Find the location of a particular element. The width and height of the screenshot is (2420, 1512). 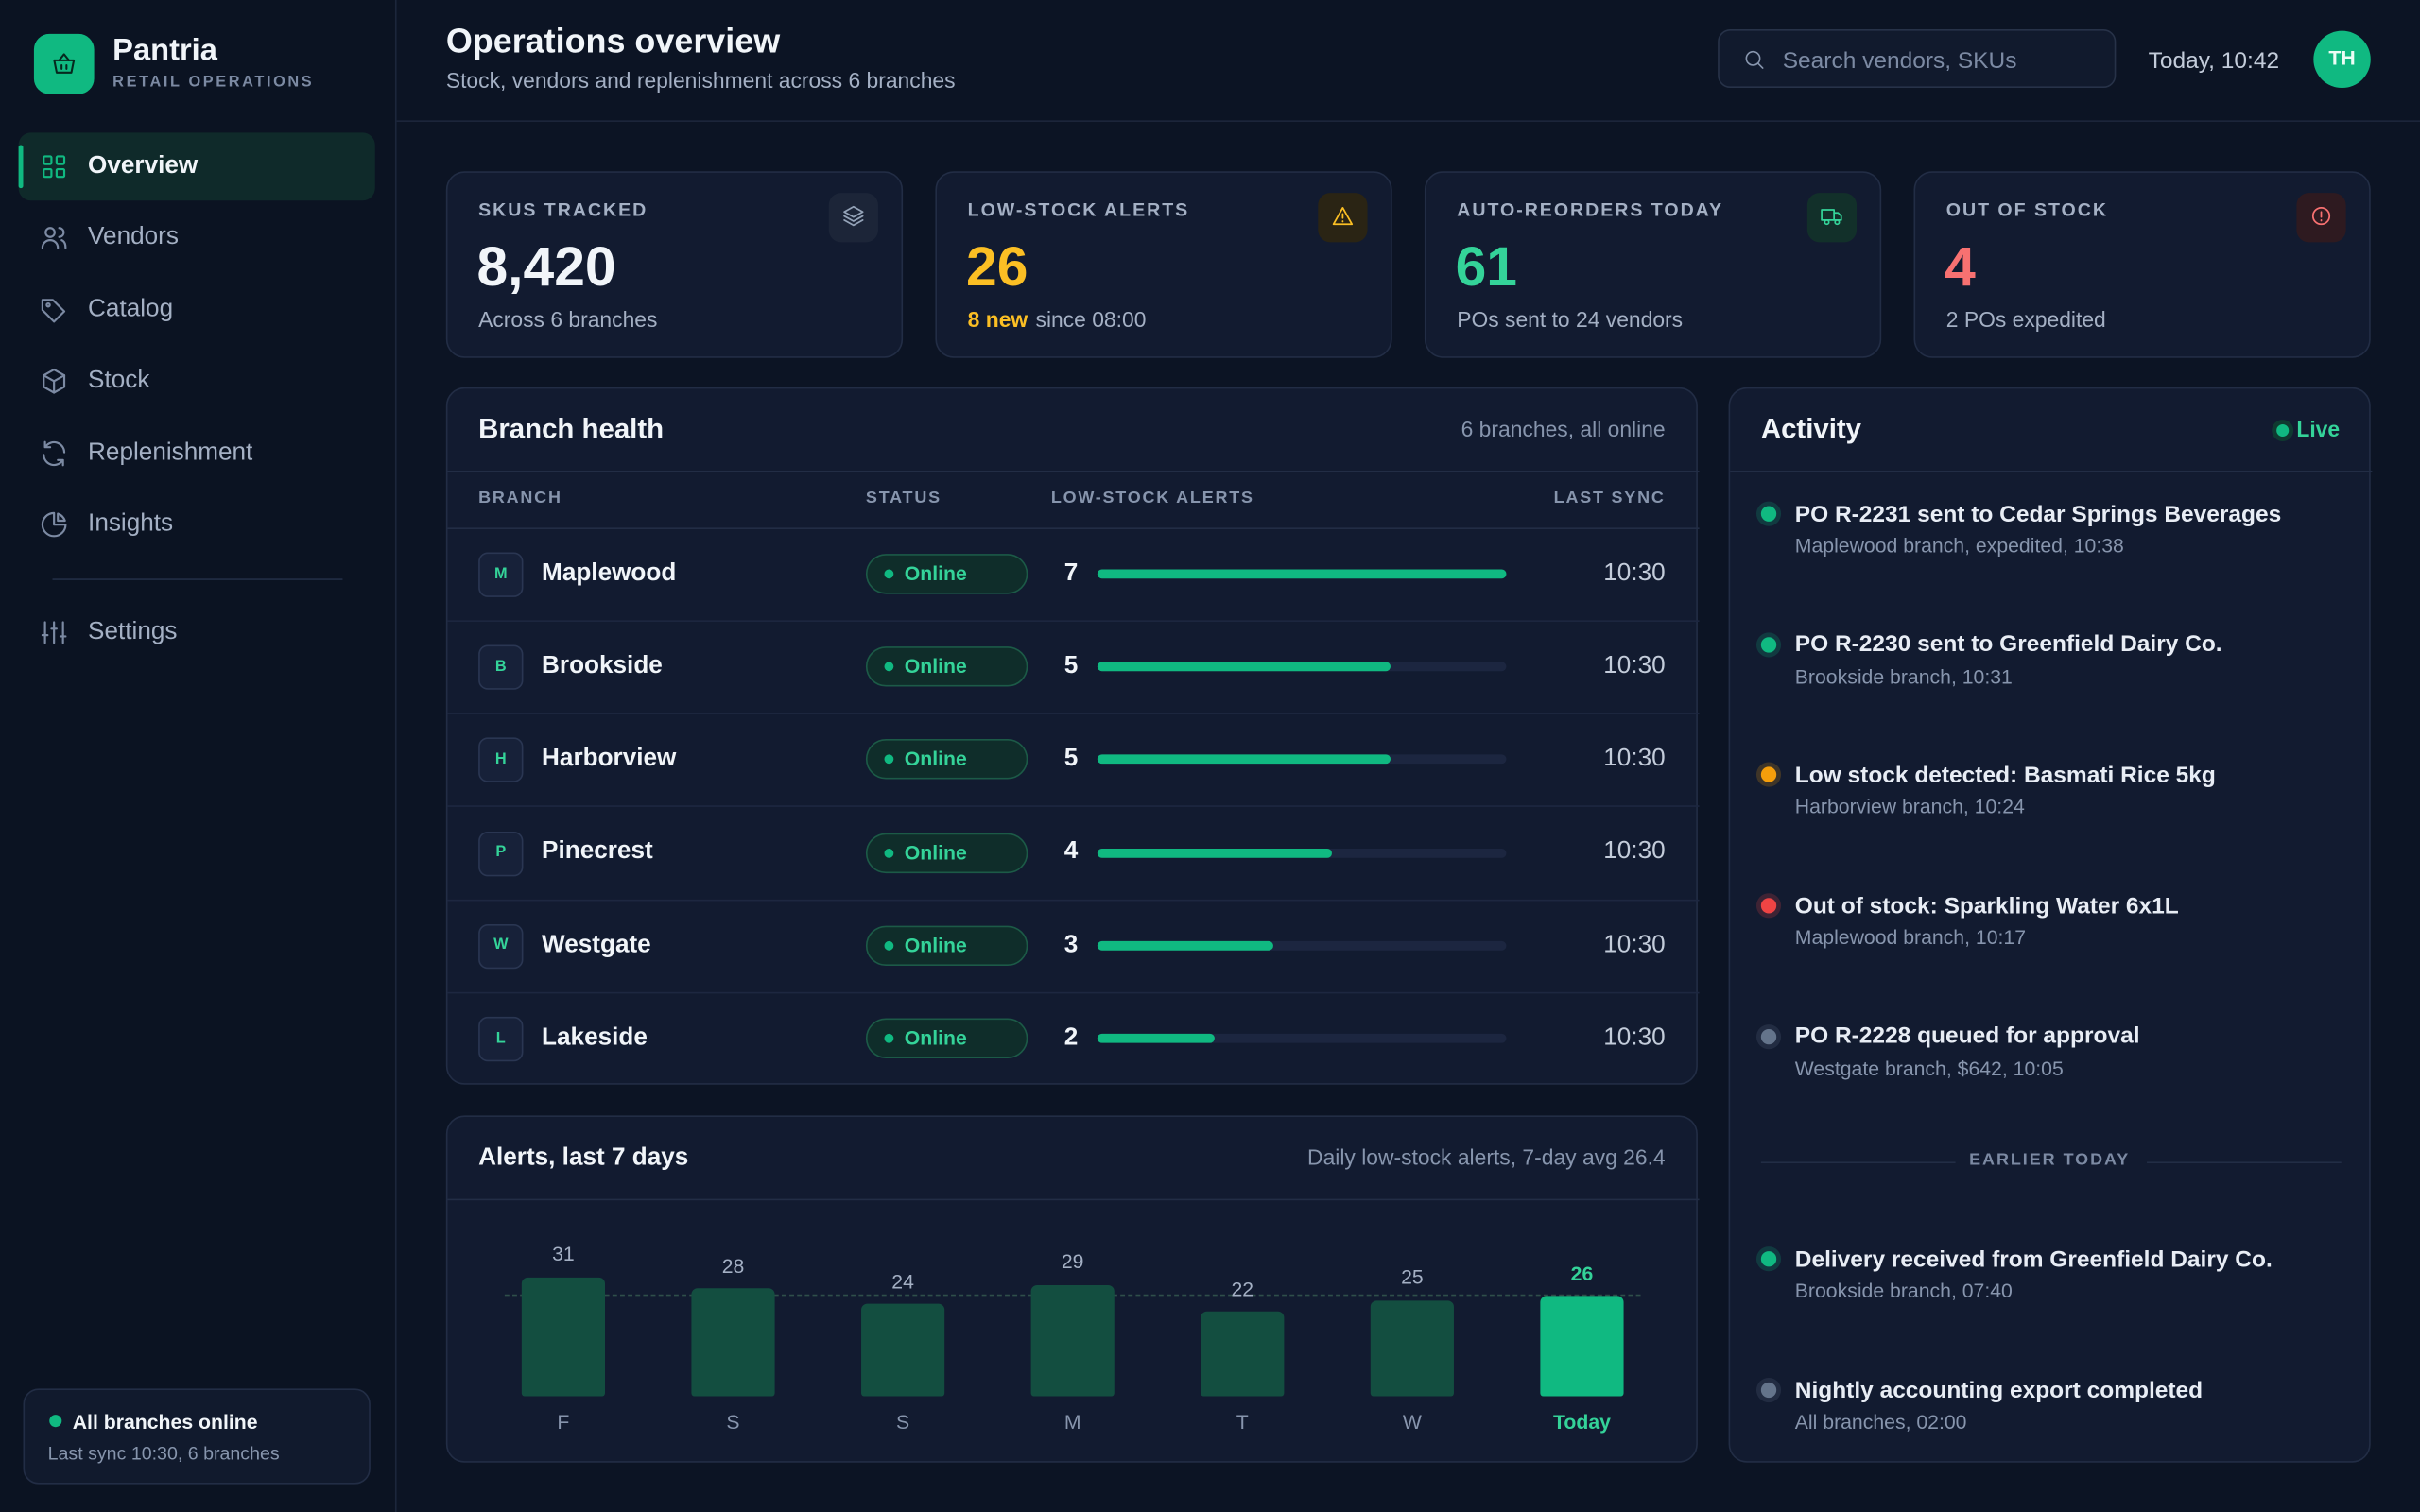

kpi-value: 8,420 is located at coordinates (546, 265).